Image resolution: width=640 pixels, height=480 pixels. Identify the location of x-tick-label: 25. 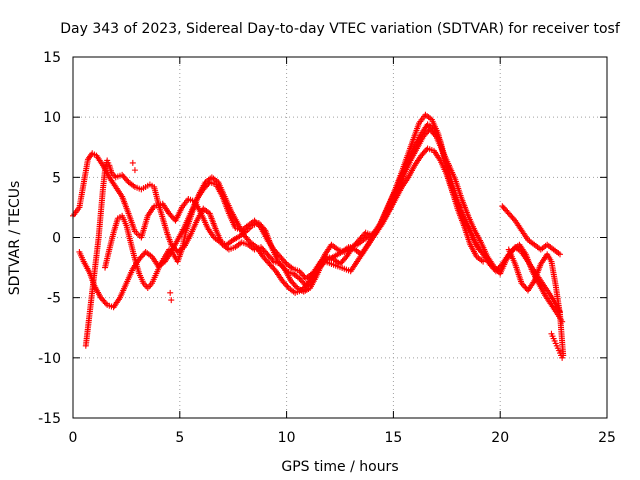
(607, 438).